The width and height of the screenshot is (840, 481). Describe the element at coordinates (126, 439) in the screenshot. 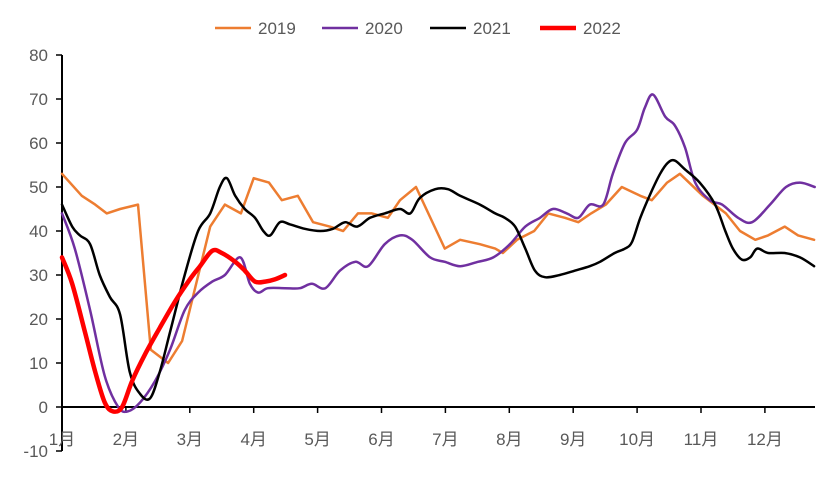

I see `x-tick-label: 2月` at that location.